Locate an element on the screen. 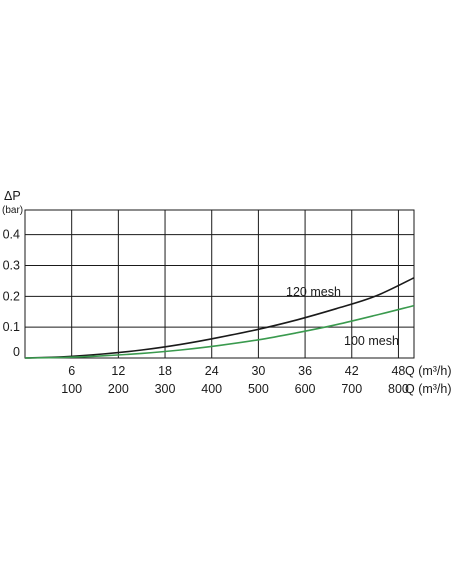  y-tick-label: 0.4 is located at coordinates (11, 235).